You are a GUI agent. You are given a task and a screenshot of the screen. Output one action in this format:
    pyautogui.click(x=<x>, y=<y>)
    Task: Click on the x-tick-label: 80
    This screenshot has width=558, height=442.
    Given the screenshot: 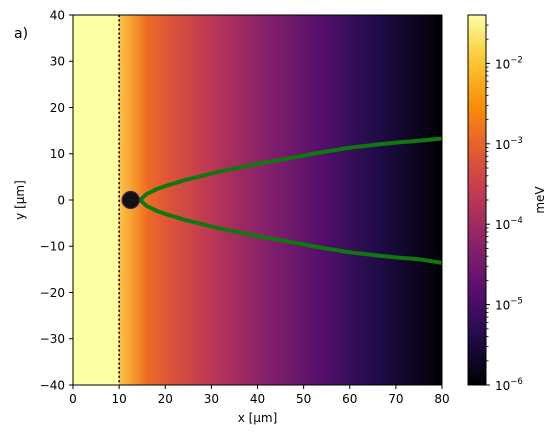 What is the action you would take?
    pyautogui.click(x=441, y=399)
    